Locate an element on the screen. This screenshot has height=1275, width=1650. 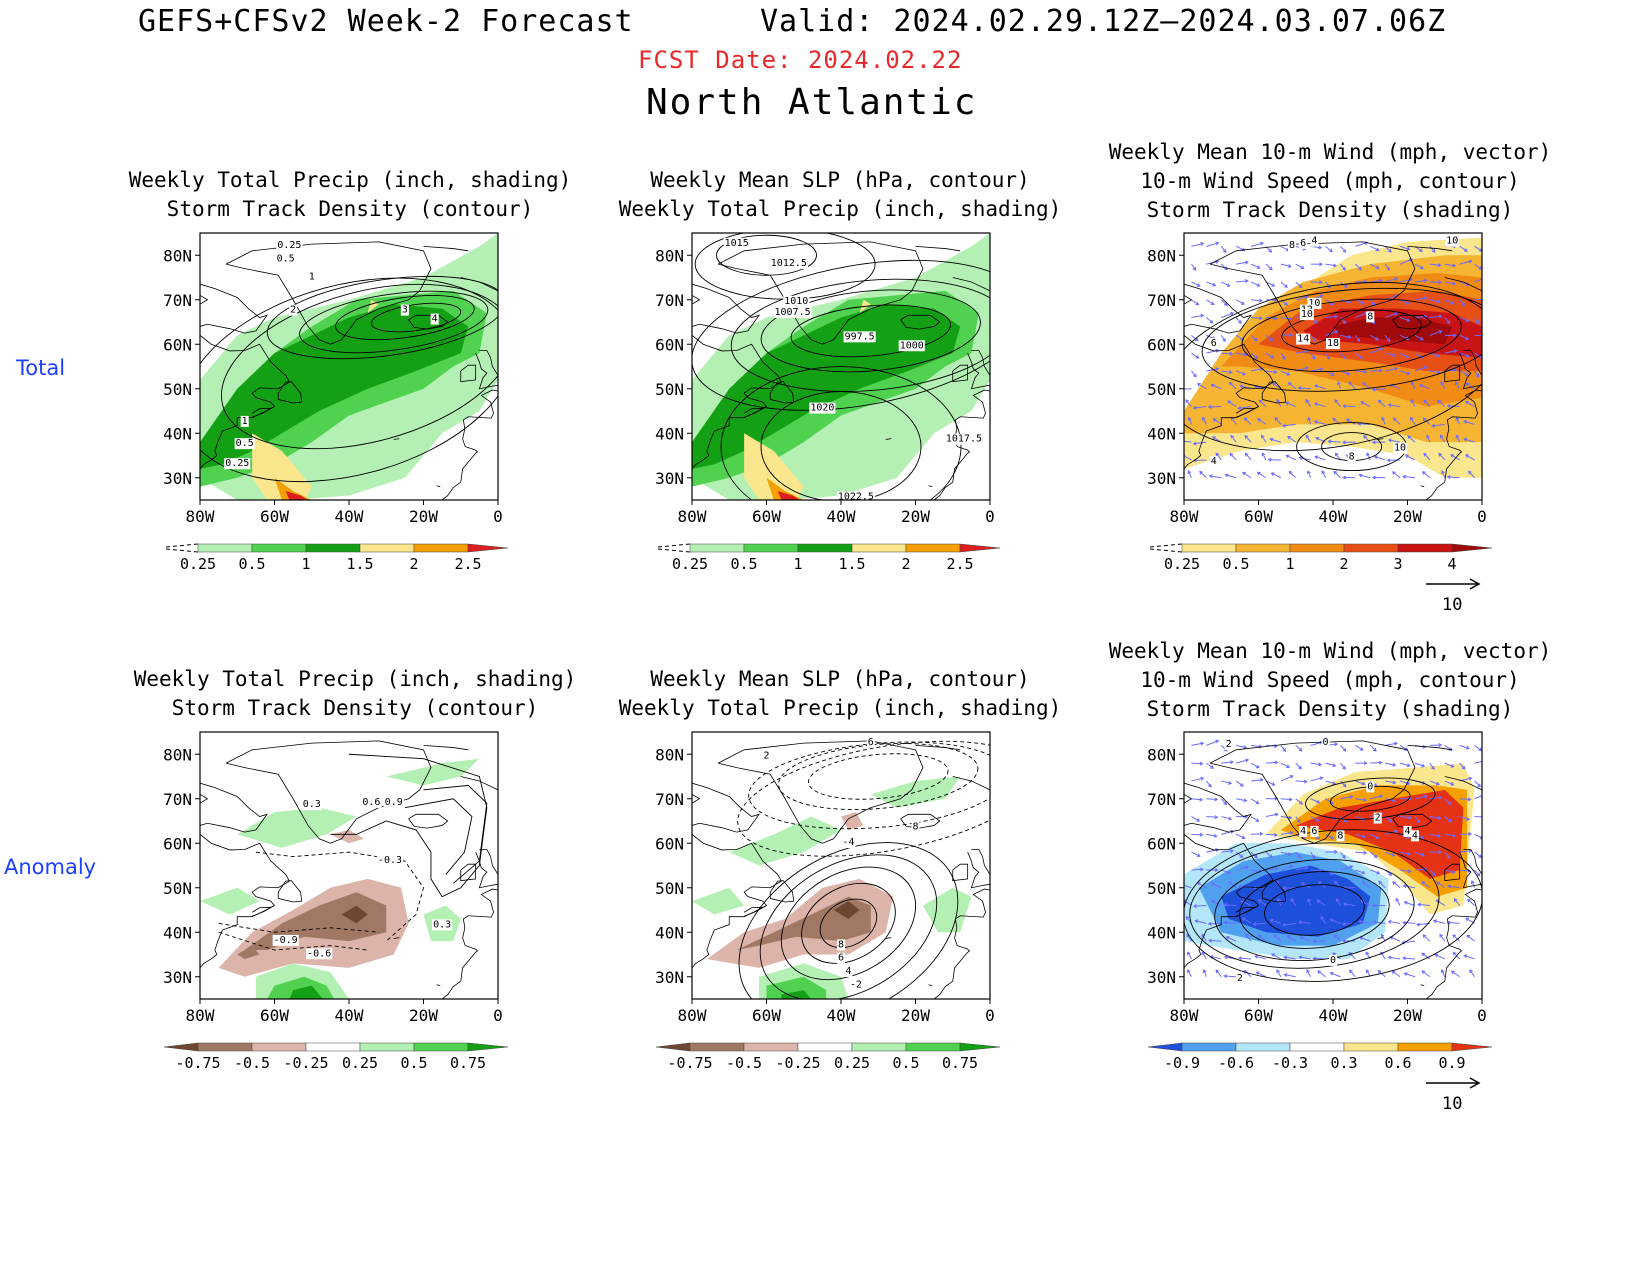
vector-reference-label: 10 is located at coordinates (1452, 1104).